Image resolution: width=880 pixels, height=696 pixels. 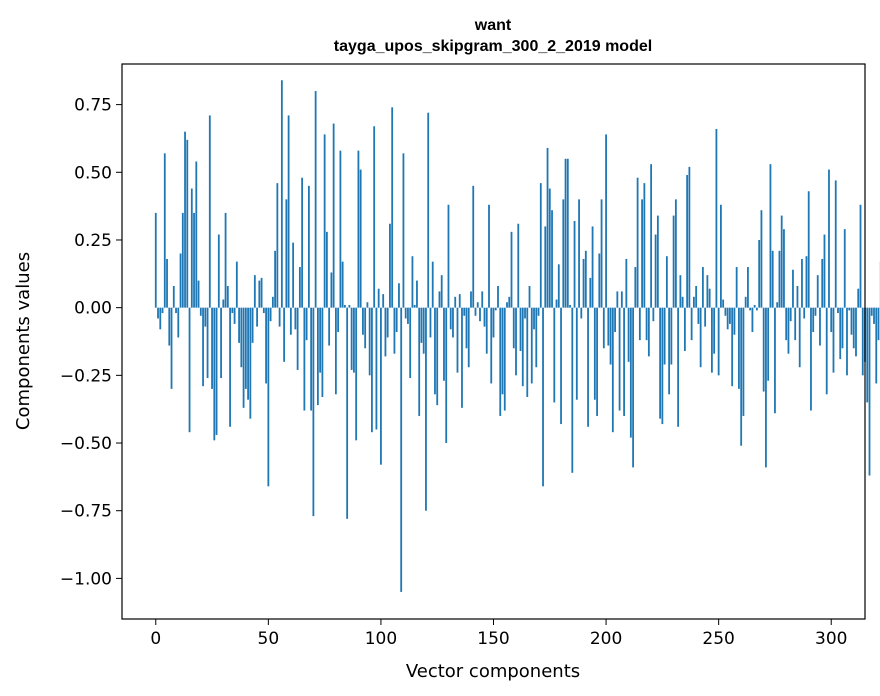 What do you see at coordinates (493, 671) in the screenshot?
I see `x-axis-label: Vector components` at bounding box center [493, 671].